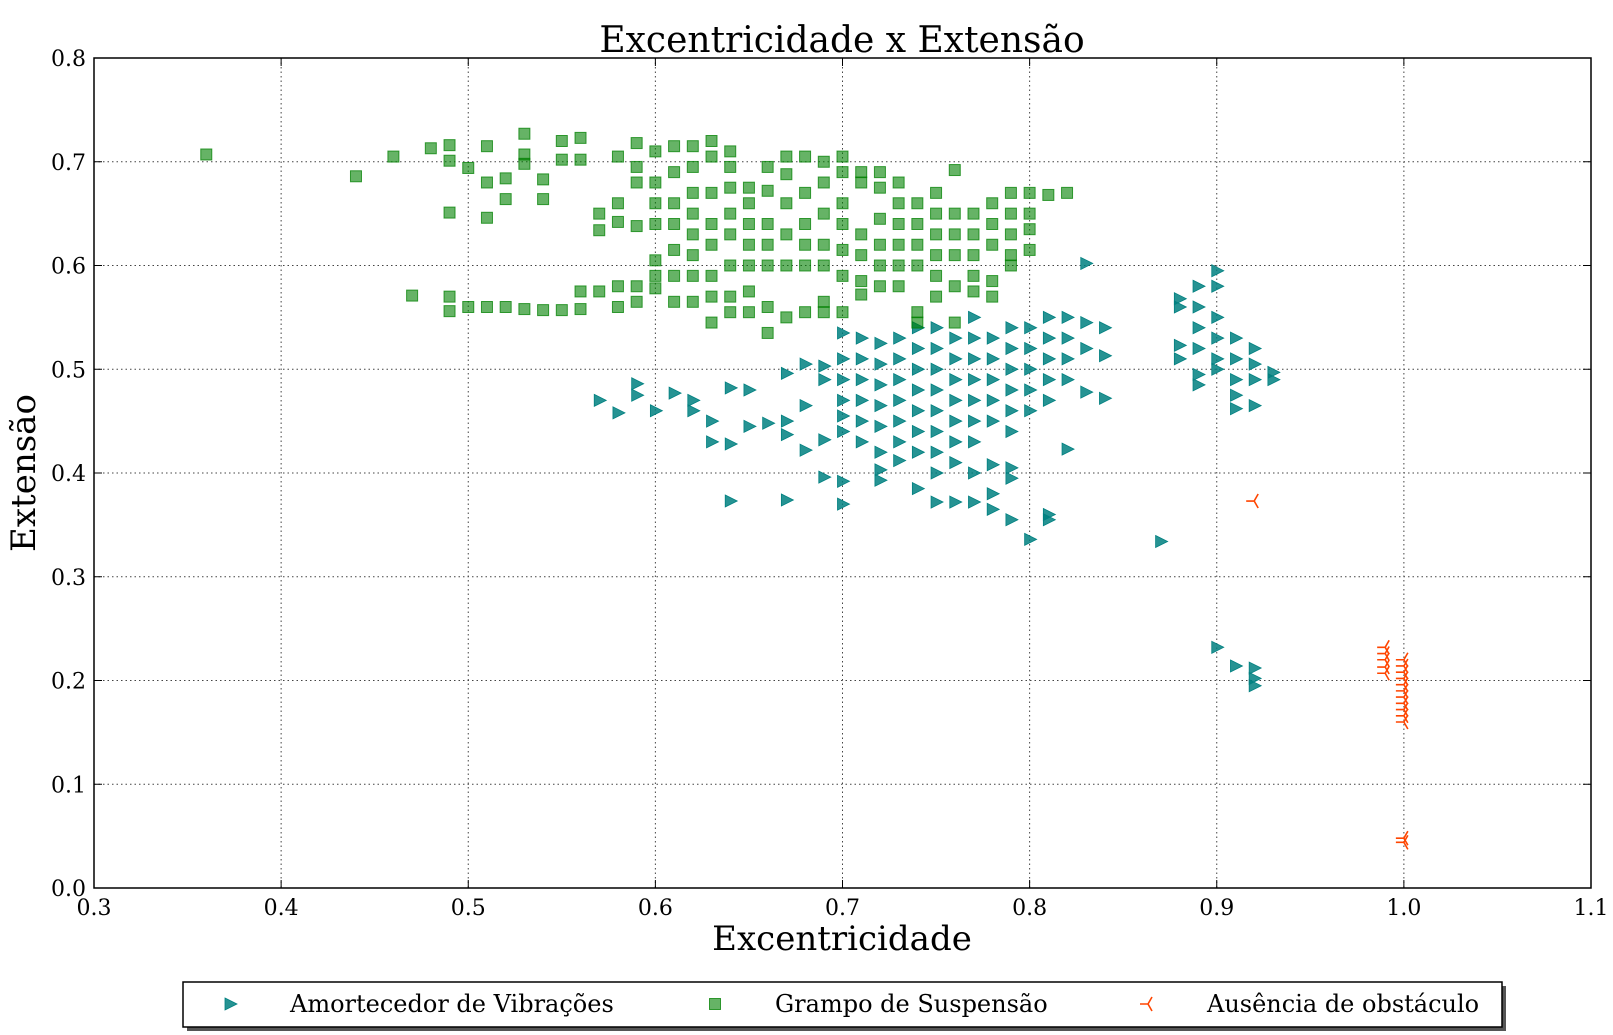 Image resolution: width=1613 pixels, height=1035 pixels. What do you see at coordinates (1216, 908) in the screenshot?
I see `x-tick-label: 0.9` at bounding box center [1216, 908].